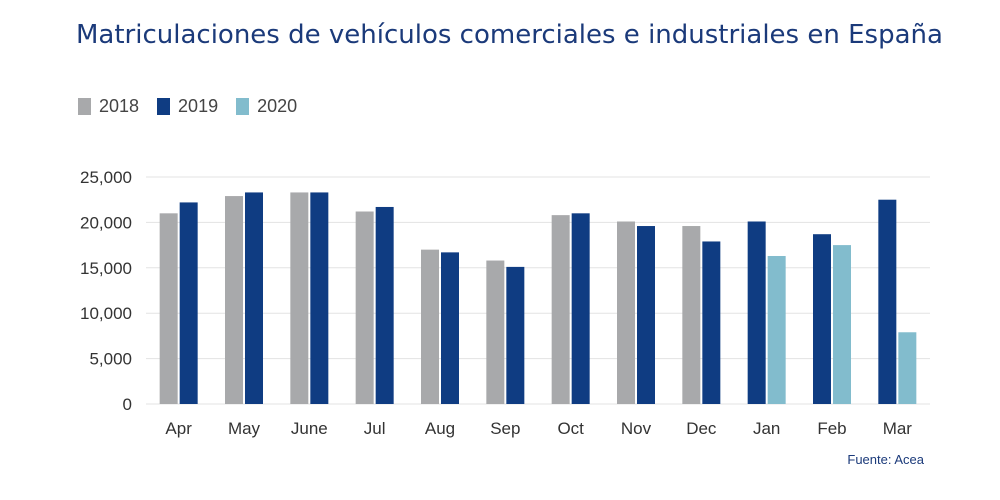  Describe the element at coordinates (570, 428) in the screenshot. I see `x-tick-label: Oct` at that location.